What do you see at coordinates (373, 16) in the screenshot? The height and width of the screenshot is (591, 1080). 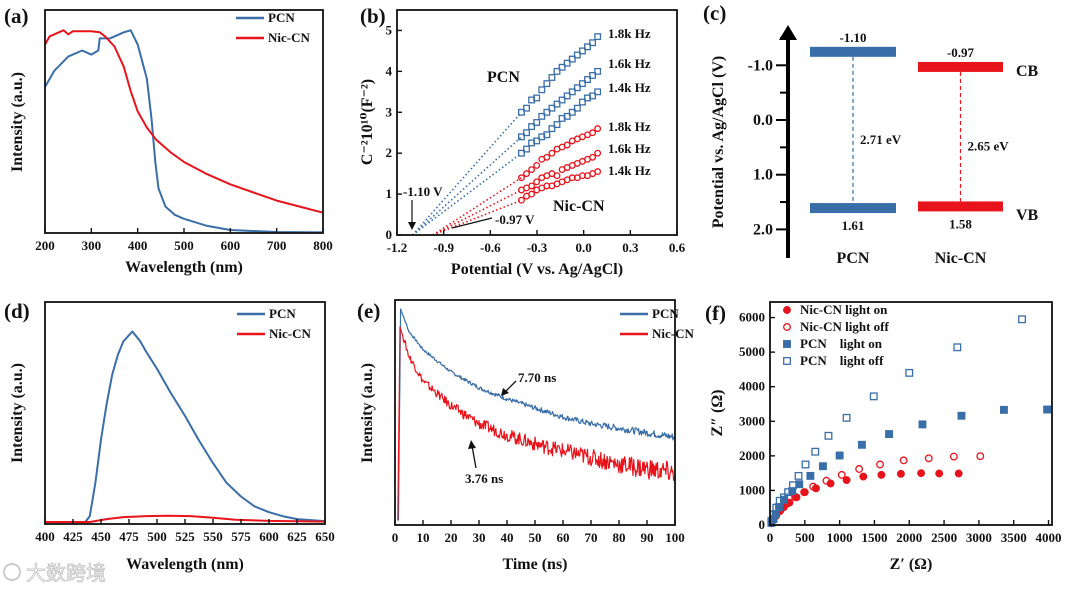 I see `panel-label: (b)` at bounding box center [373, 16].